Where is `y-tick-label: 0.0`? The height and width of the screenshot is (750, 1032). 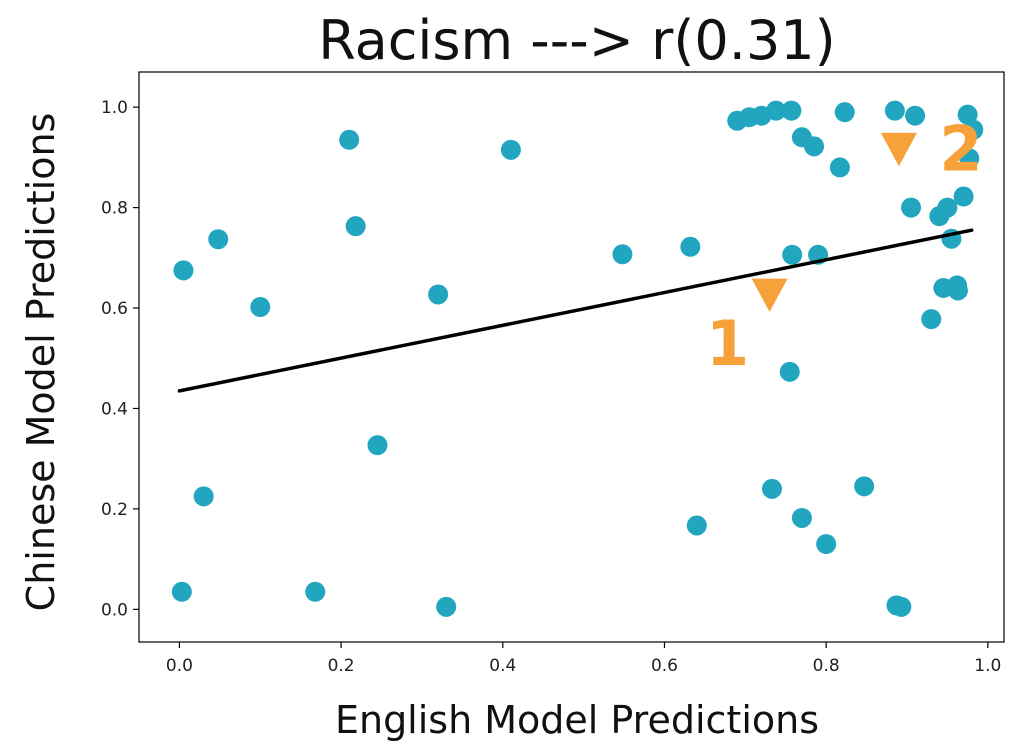
y-tick-label: 0.0 is located at coordinates (114, 610).